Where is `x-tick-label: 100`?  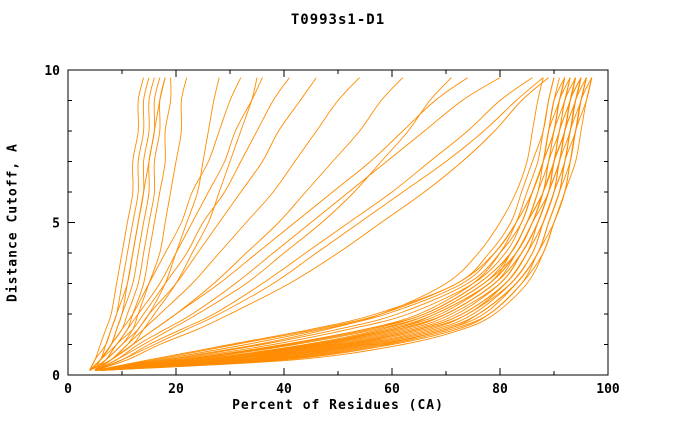
x-tick-label: 100 is located at coordinates (608, 389).